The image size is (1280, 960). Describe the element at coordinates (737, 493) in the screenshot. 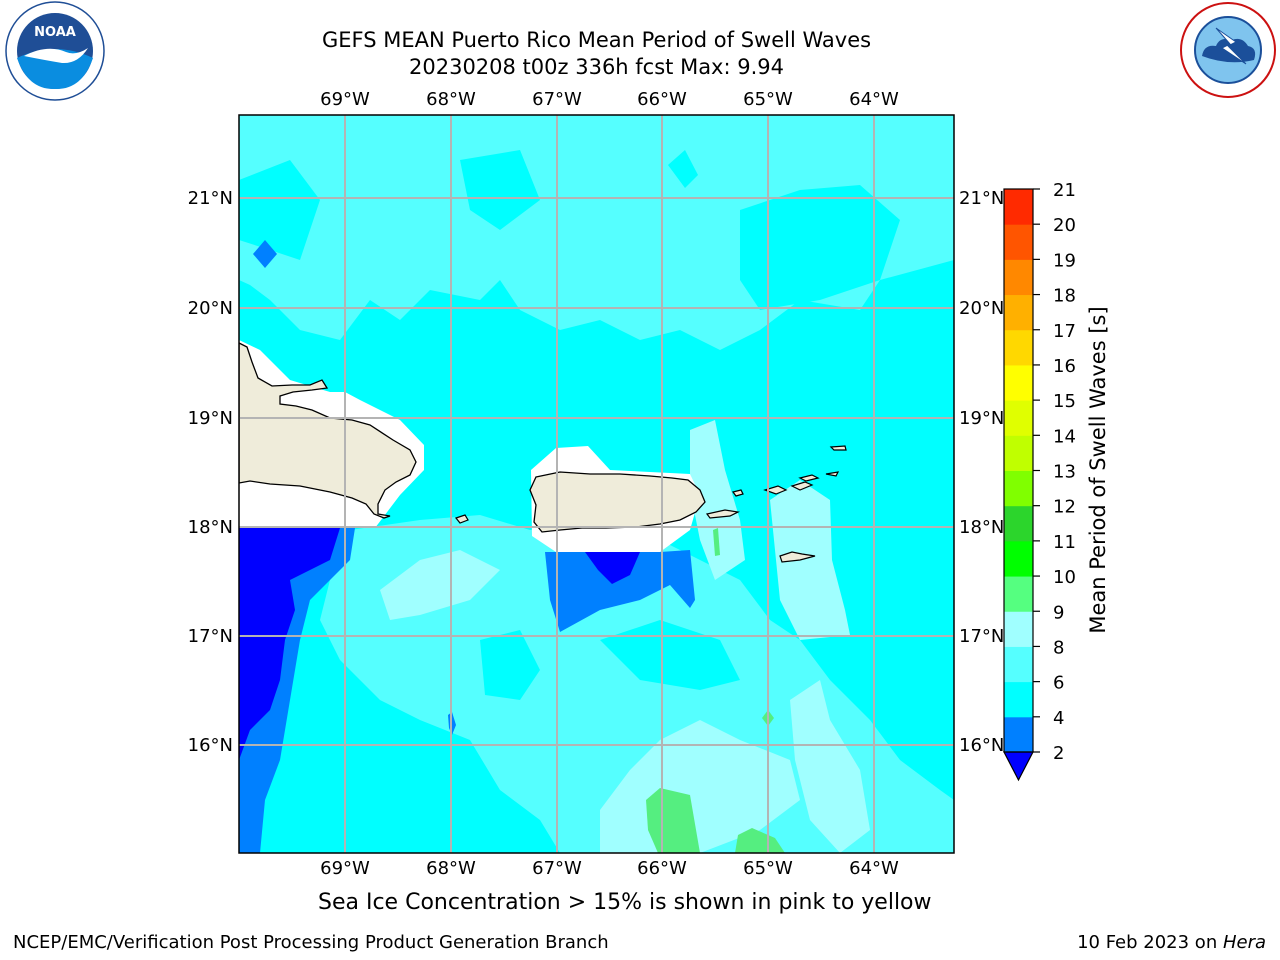

I see `small-island-land` at that location.